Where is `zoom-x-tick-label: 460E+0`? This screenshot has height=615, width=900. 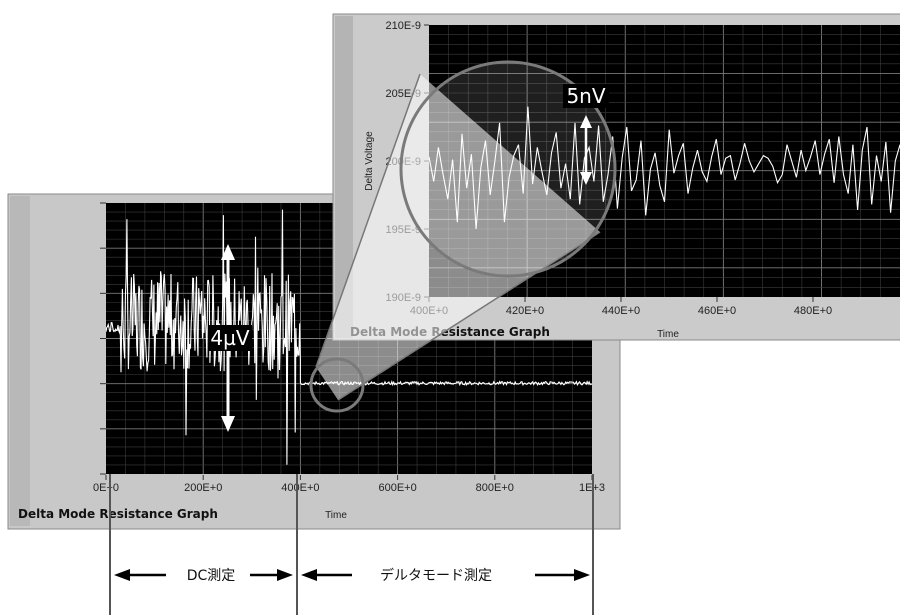
zoom-x-tick-label: 460E+0 is located at coordinates (717, 311).